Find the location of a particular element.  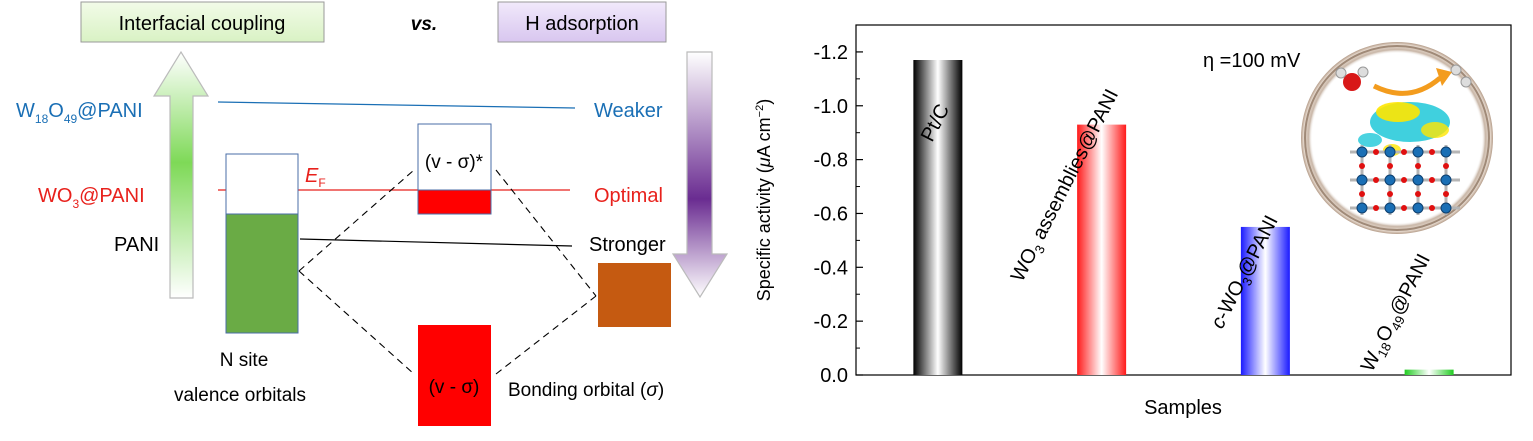

level-label-wo3: WO3@PANI is located at coordinates (91, 198).